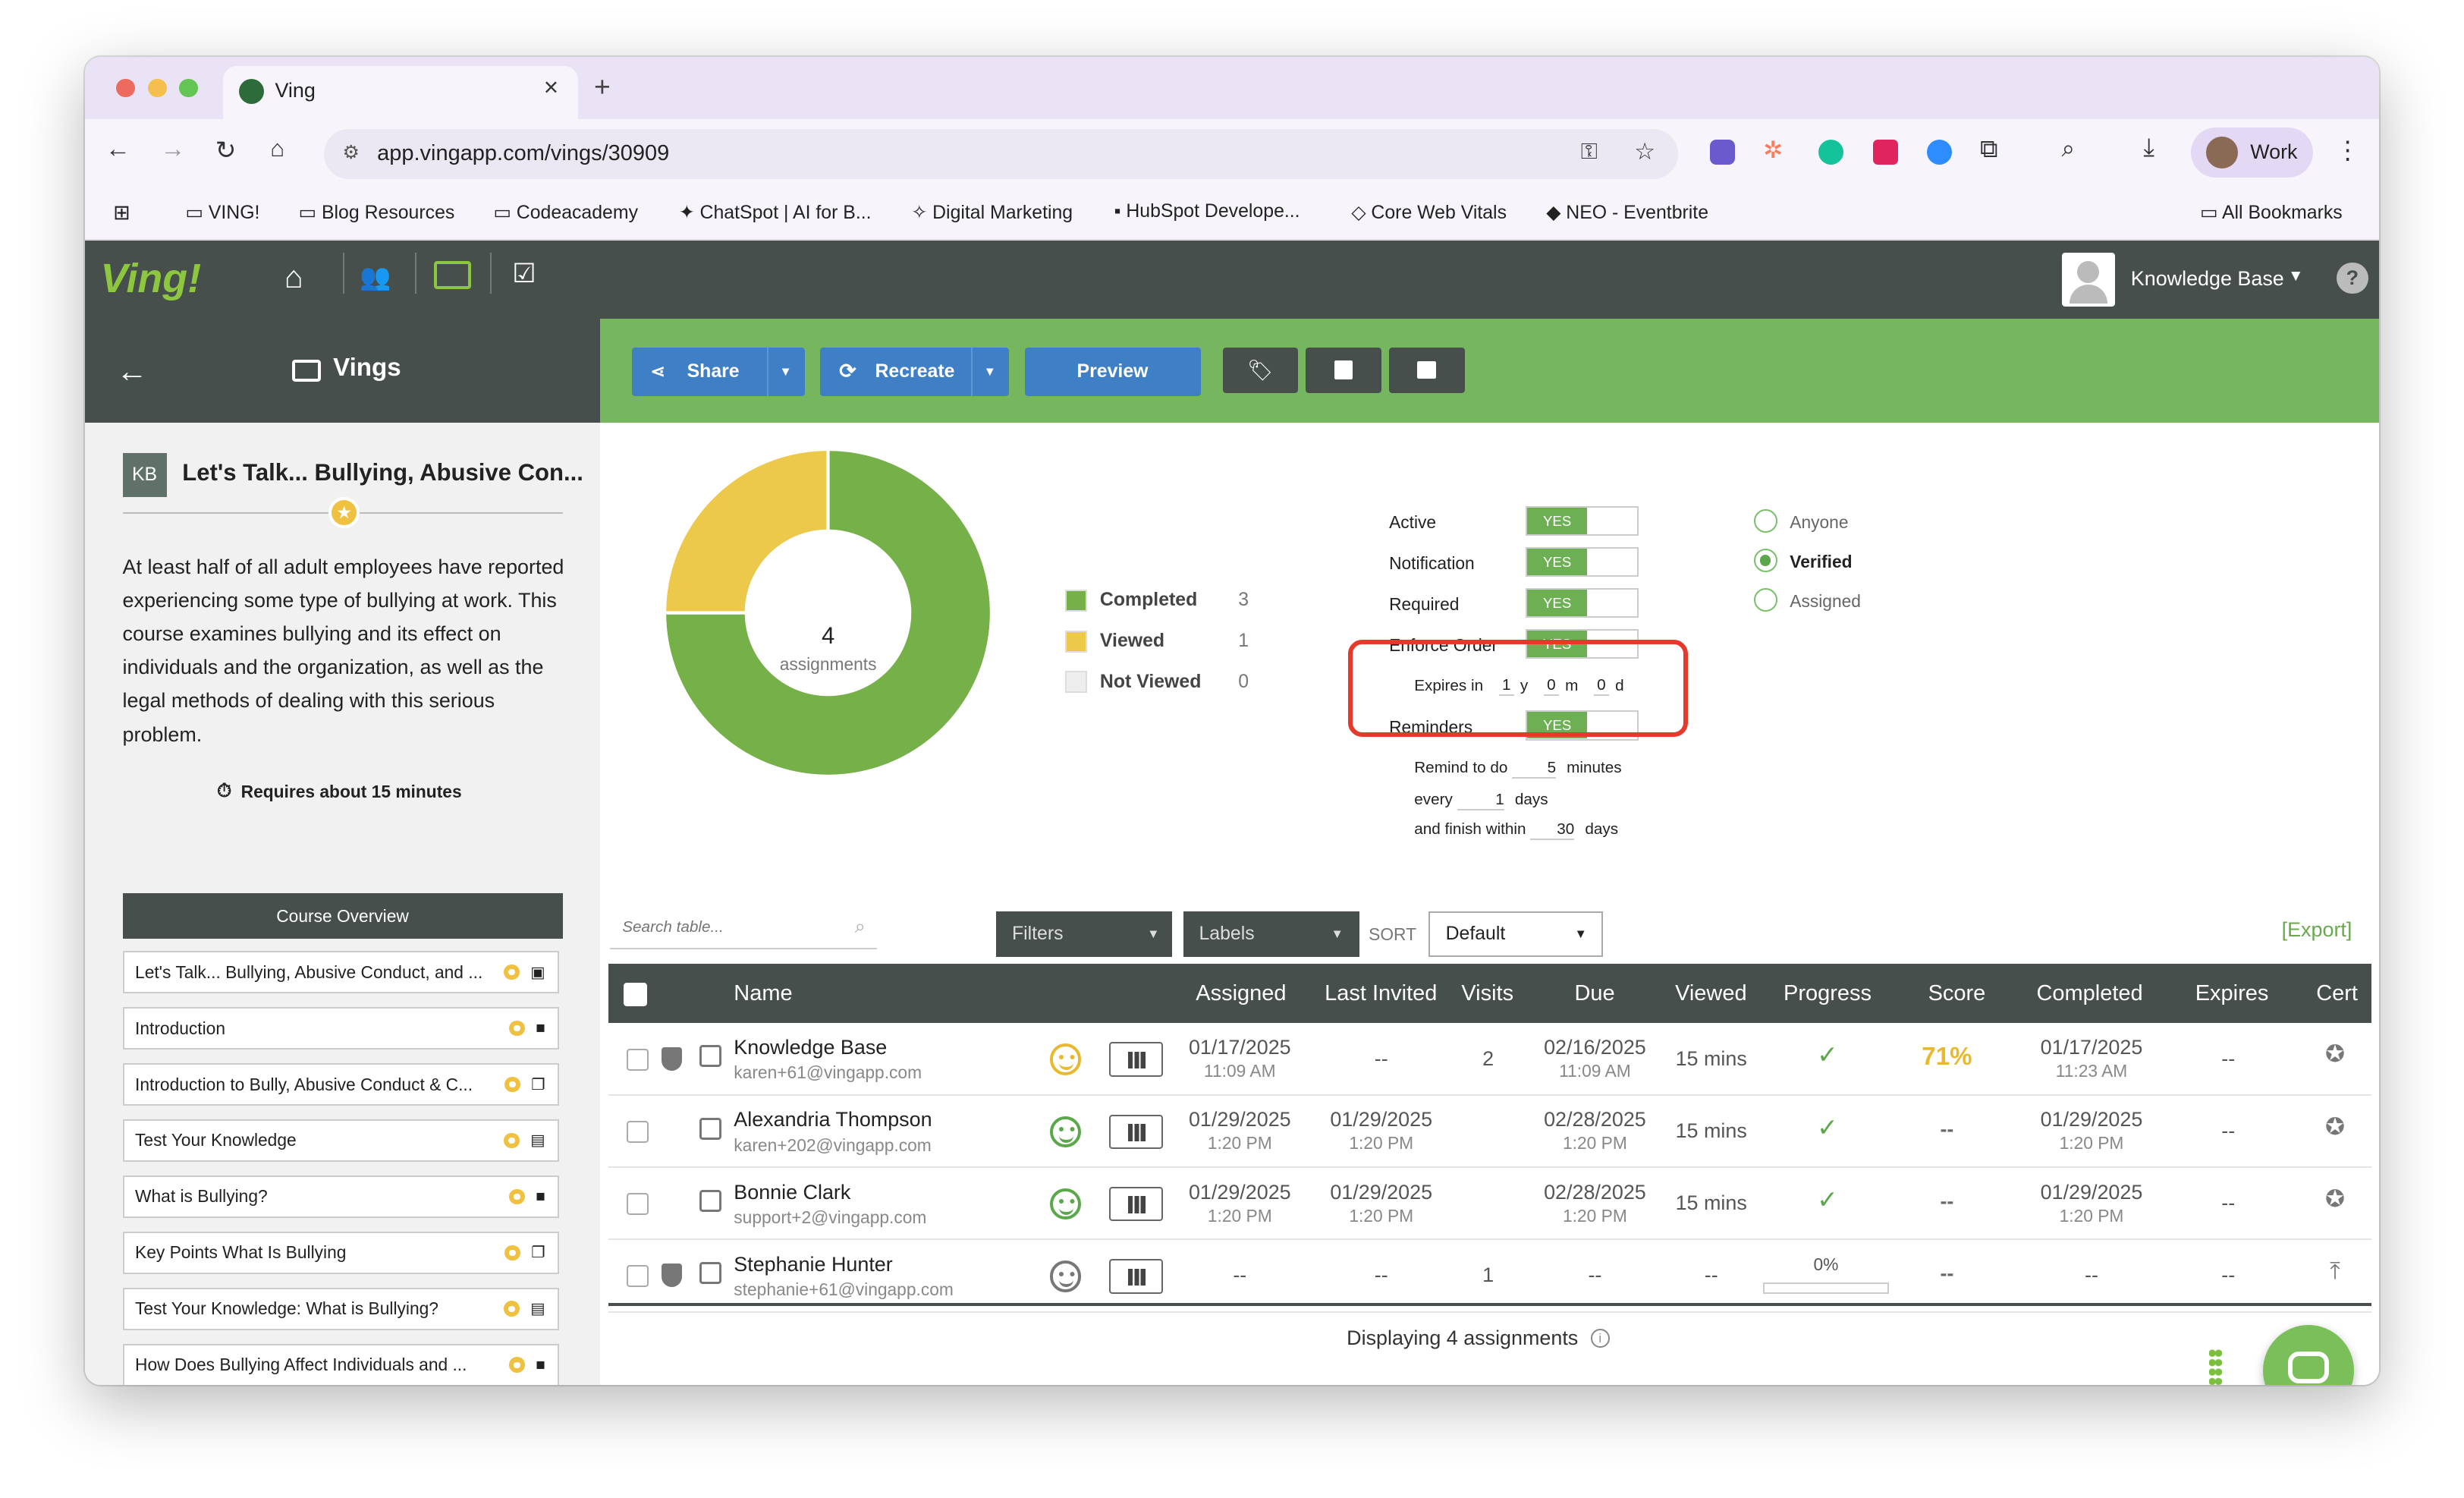  Describe the element at coordinates (341, 1028) in the screenshot. I see `lesson-item: Introduction ■` at that location.